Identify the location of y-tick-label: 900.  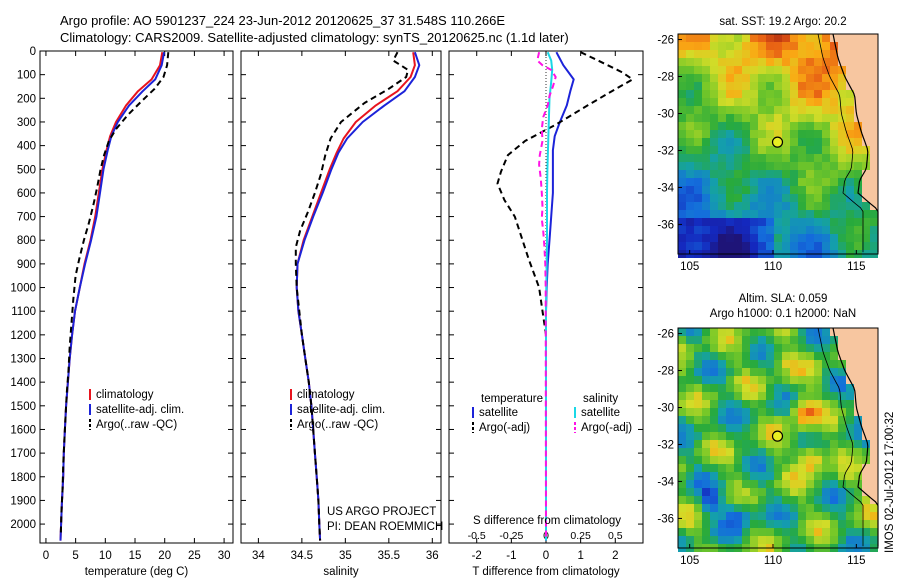
(26, 265).